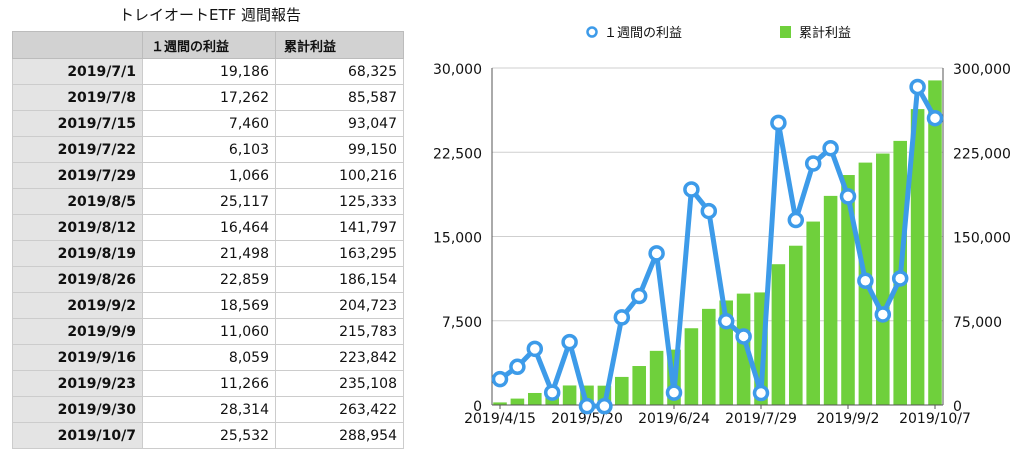 This screenshot has width=1024, height=449. Describe the element at coordinates (77, 97) in the screenshot. I see `row-date: 2019/7/8` at that location.